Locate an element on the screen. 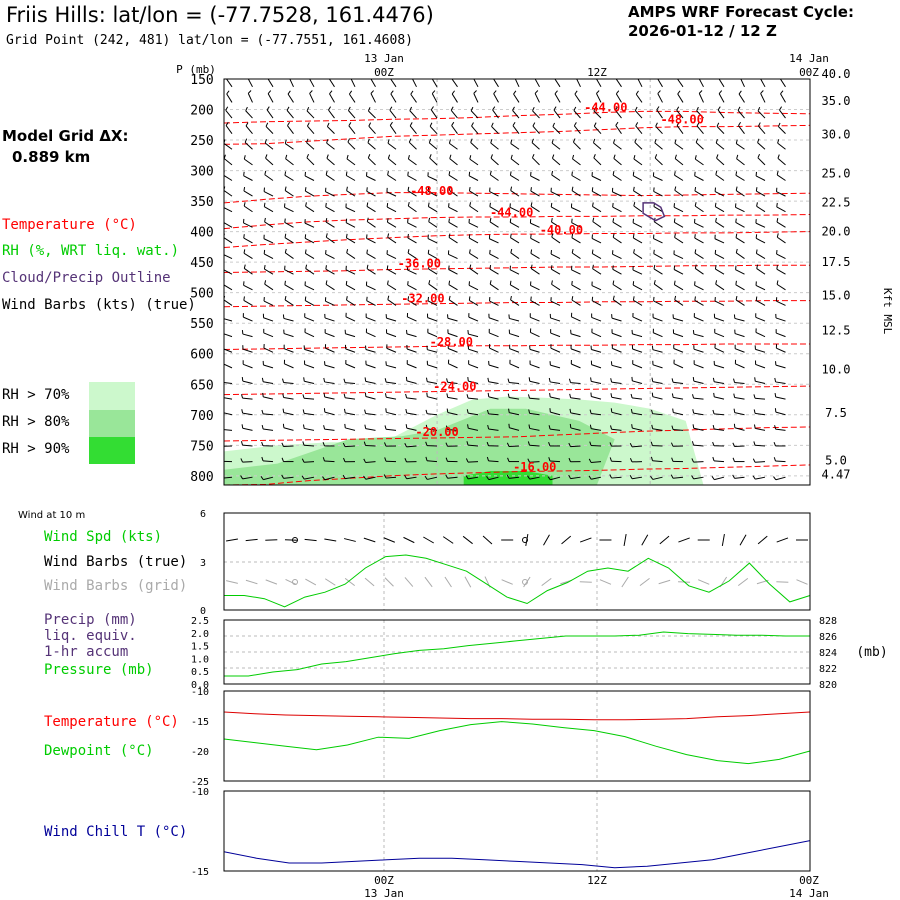 The image size is (900, 900). temperature-contour-label: -16.00 is located at coordinates (534, 467).